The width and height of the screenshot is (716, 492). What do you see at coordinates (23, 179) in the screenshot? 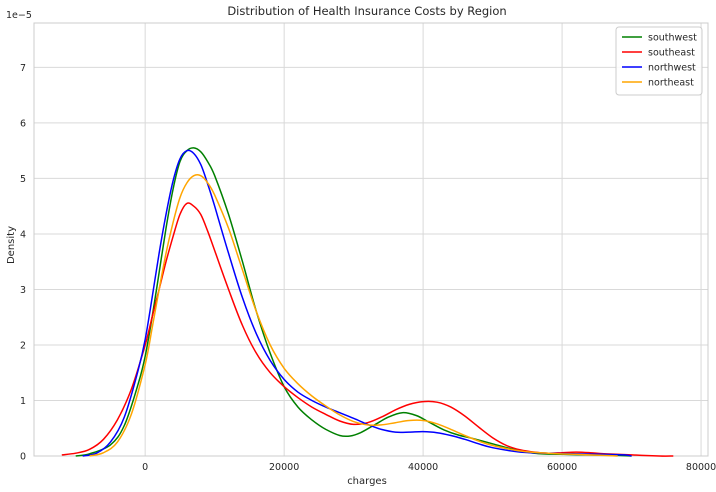
I see `y-tick-label: 5` at bounding box center [23, 179].